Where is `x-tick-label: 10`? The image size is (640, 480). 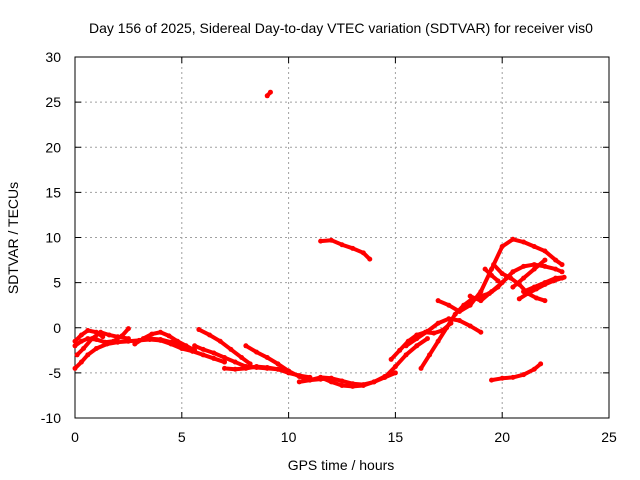 x-tick-label: 10 is located at coordinates (289, 437).